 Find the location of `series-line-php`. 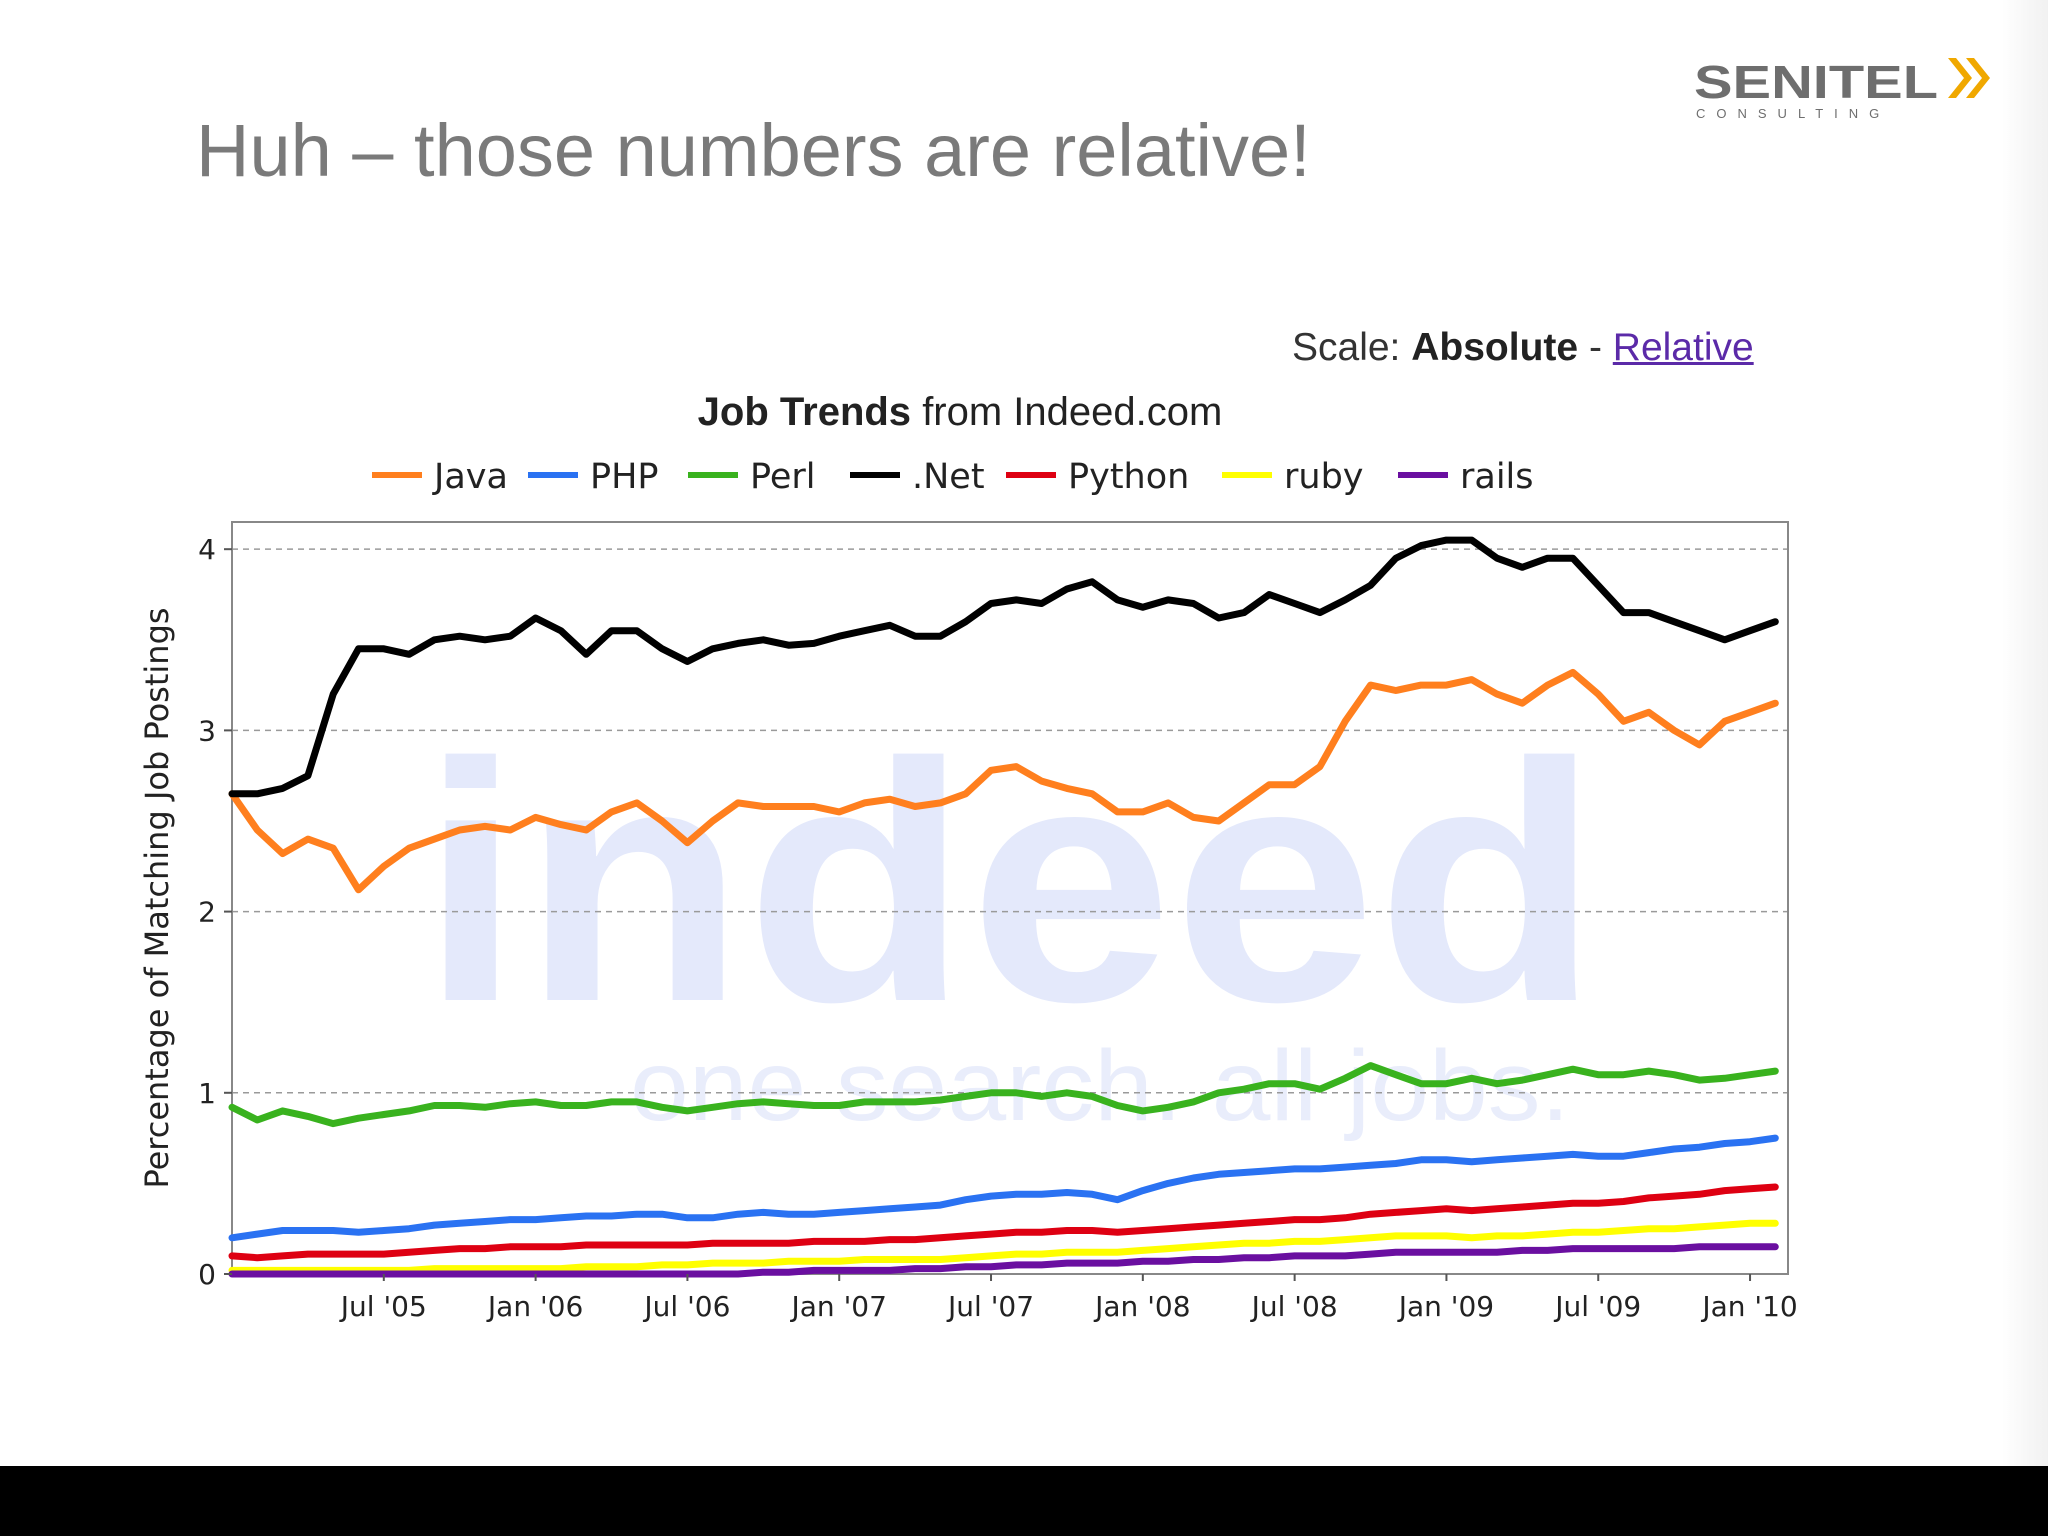

series-line-php is located at coordinates (1003, 1188).